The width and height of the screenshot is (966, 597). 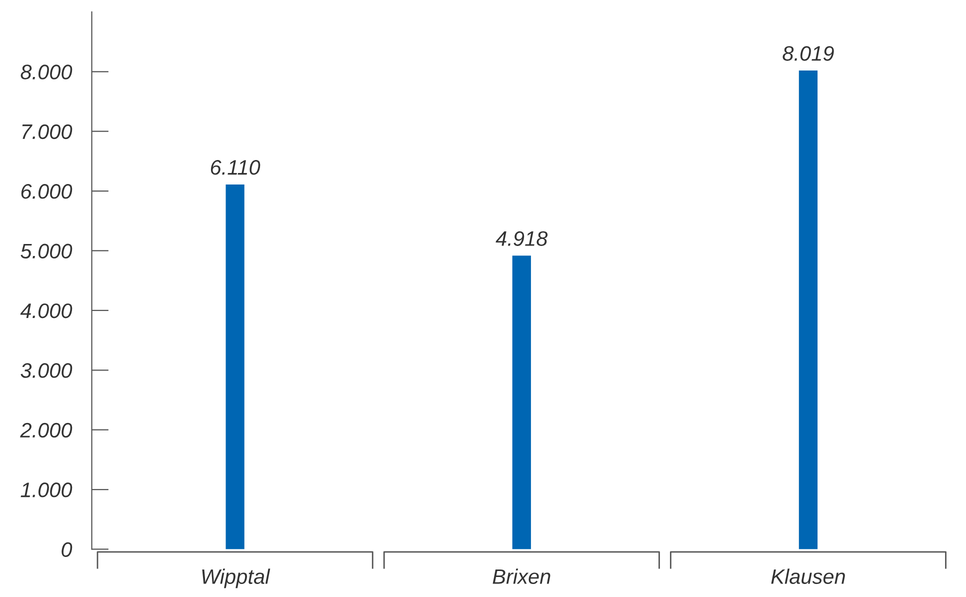 I want to click on data-label: 6.110, so click(x=235, y=167).